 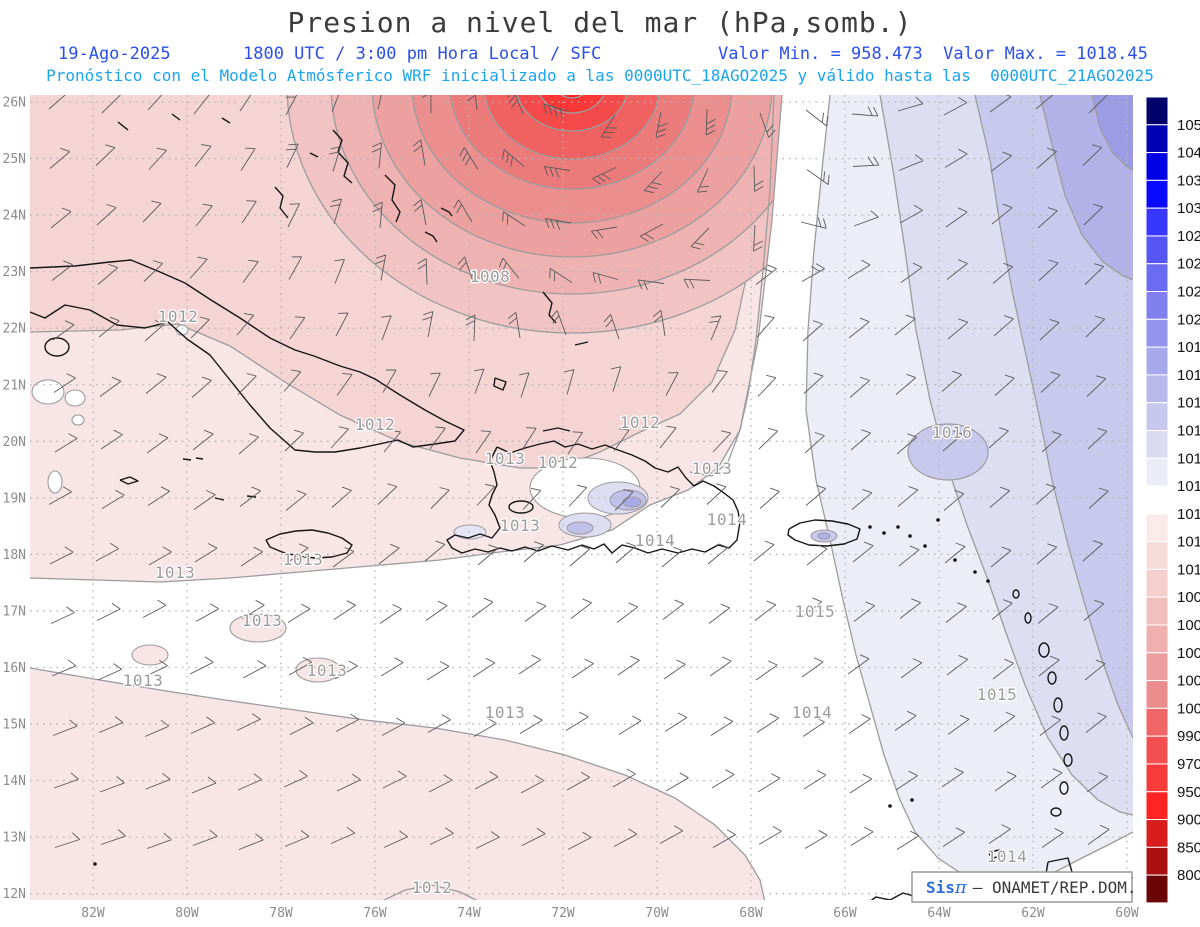 I want to click on colorbar-tick-label: 1030, so click(x=1188, y=208).